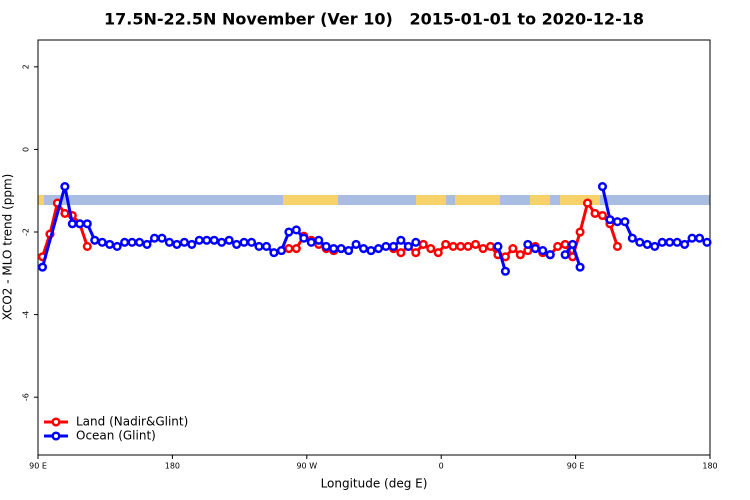  Describe the element at coordinates (26, 149) in the screenshot. I see `y-tick-label: 0` at that location.